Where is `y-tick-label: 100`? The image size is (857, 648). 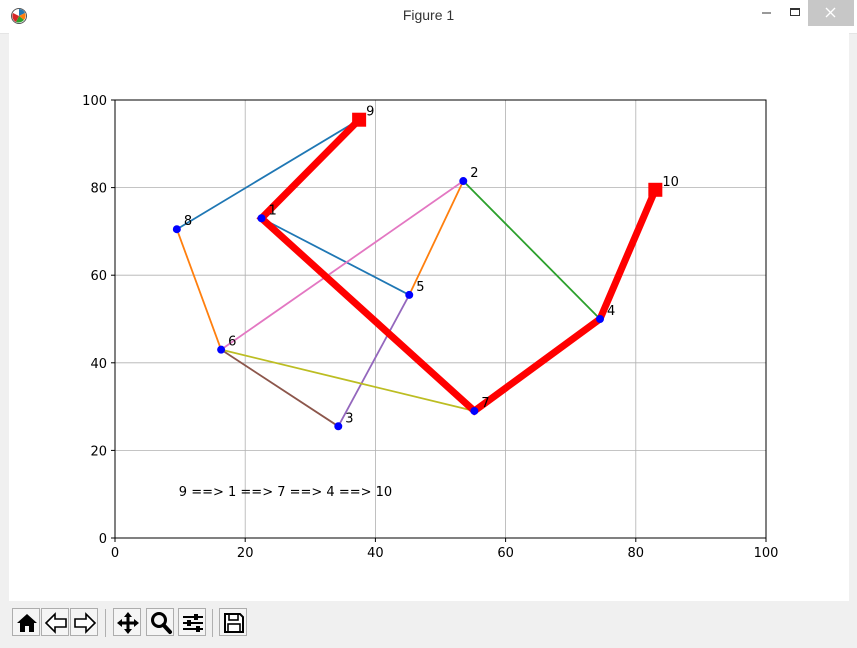 y-tick-label: 100 is located at coordinates (94, 101).